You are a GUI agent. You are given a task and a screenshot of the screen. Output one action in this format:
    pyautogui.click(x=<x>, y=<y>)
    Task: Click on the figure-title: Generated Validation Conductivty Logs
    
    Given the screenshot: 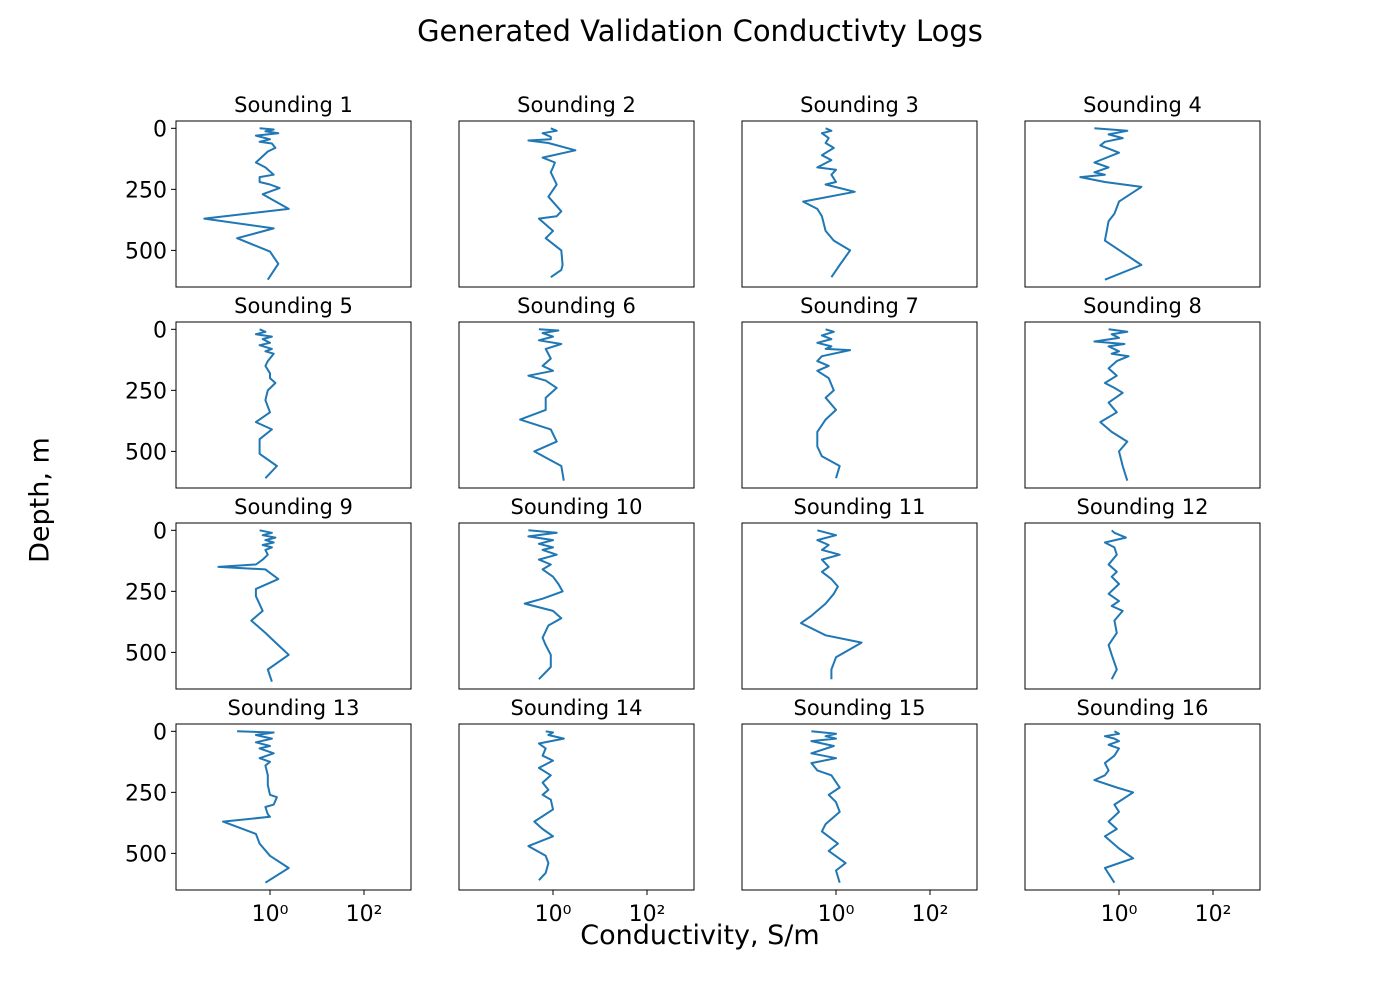 What is the action you would take?
    pyautogui.click(x=700, y=31)
    